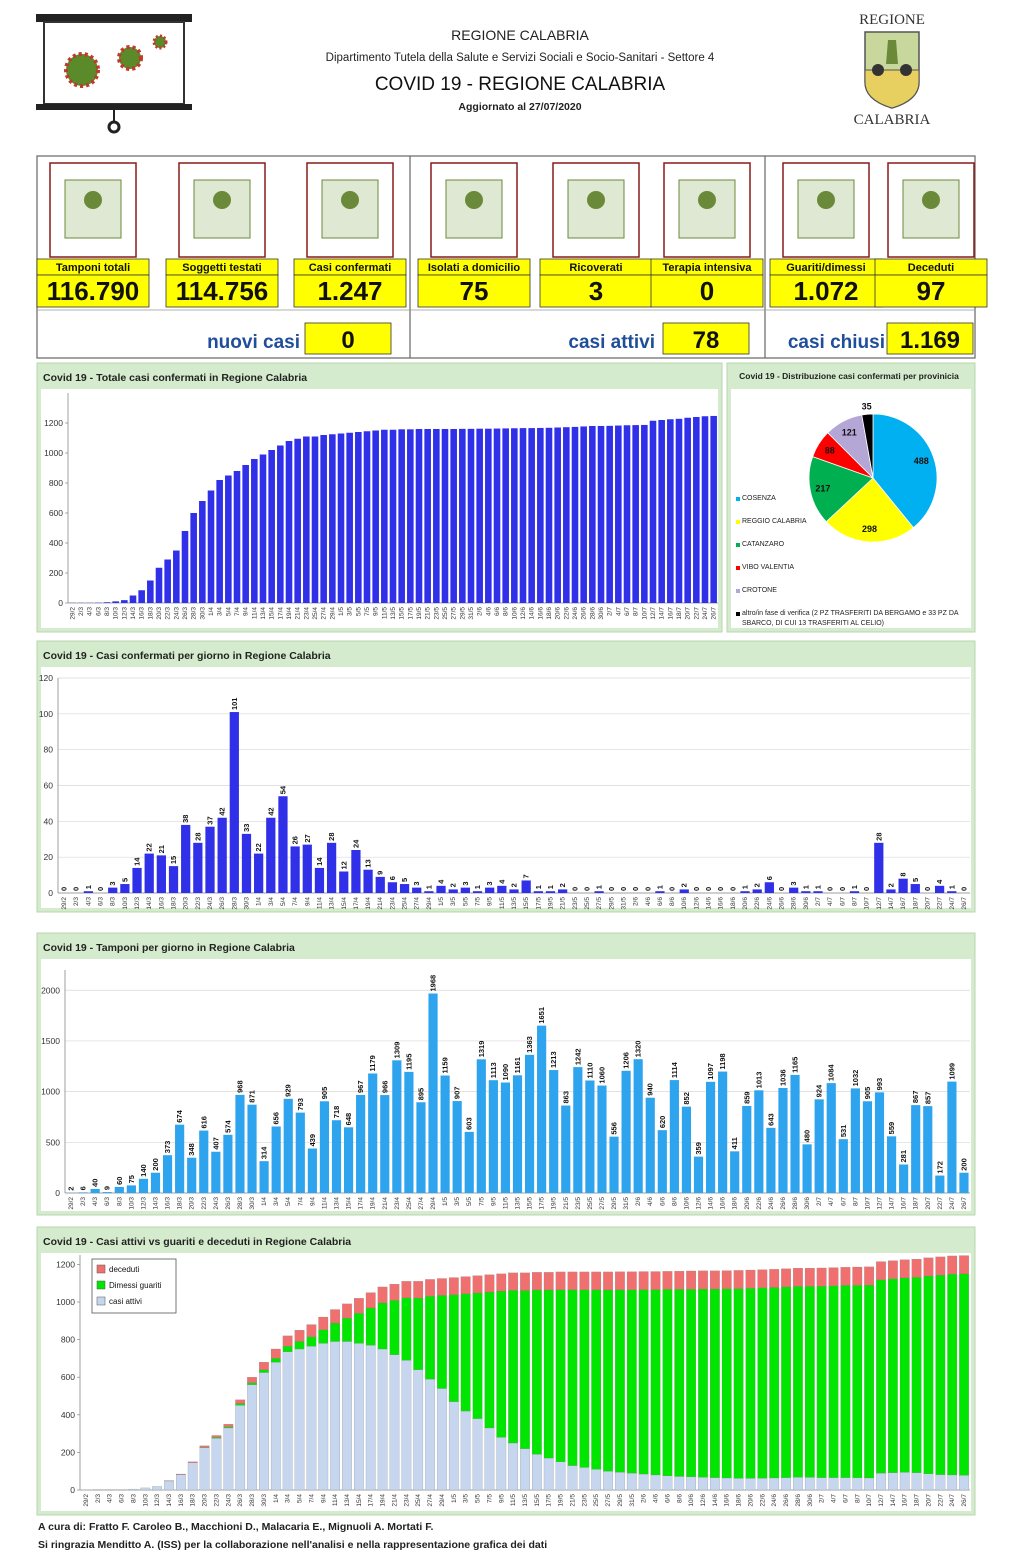 Image resolution: width=1024 pixels, height=1557 pixels. Describe the element at coordinates (373, 1203) in the screenshot. I see `x-tick-label: 19/4` at that location.